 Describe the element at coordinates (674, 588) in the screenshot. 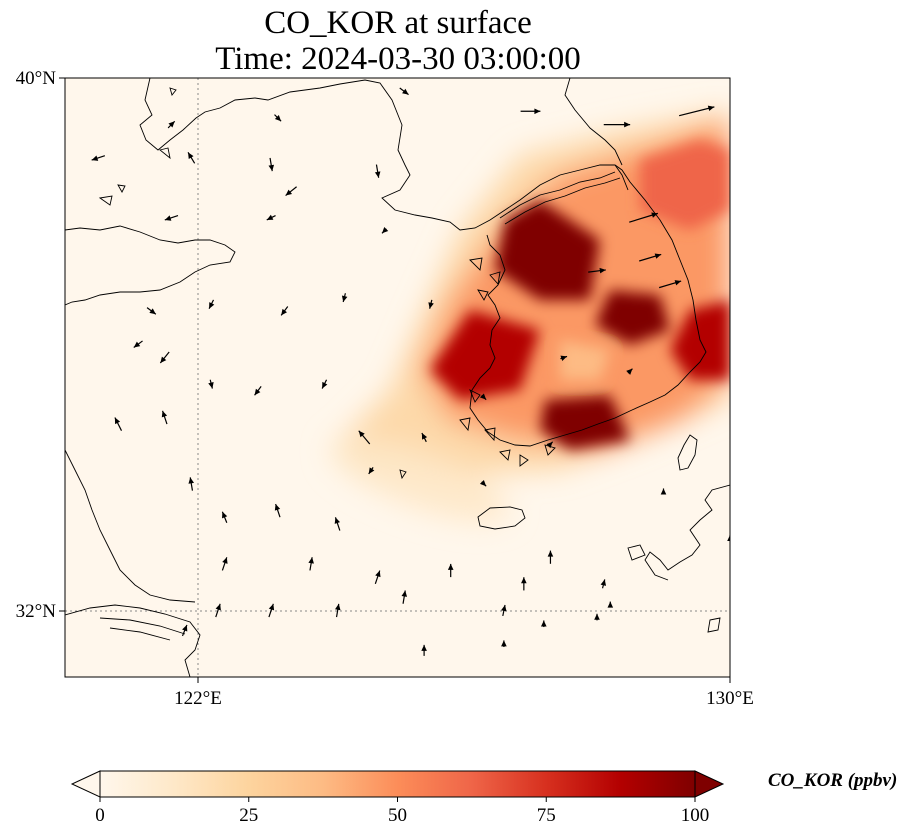

I see `island-goto` at that location.